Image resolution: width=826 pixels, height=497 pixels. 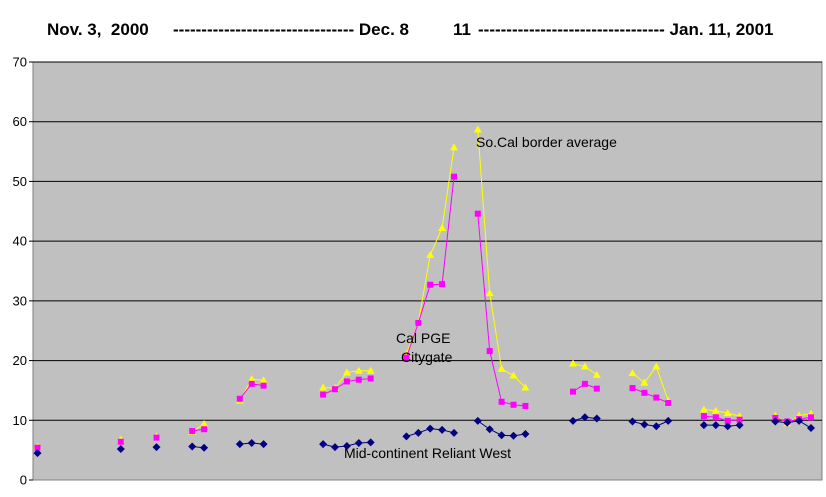 What do you see at coordinates (23, 271) in the screenshot?
I see `y-axis: 0 10 20 30 40 50 60 70` at bounding box center [23, 271].